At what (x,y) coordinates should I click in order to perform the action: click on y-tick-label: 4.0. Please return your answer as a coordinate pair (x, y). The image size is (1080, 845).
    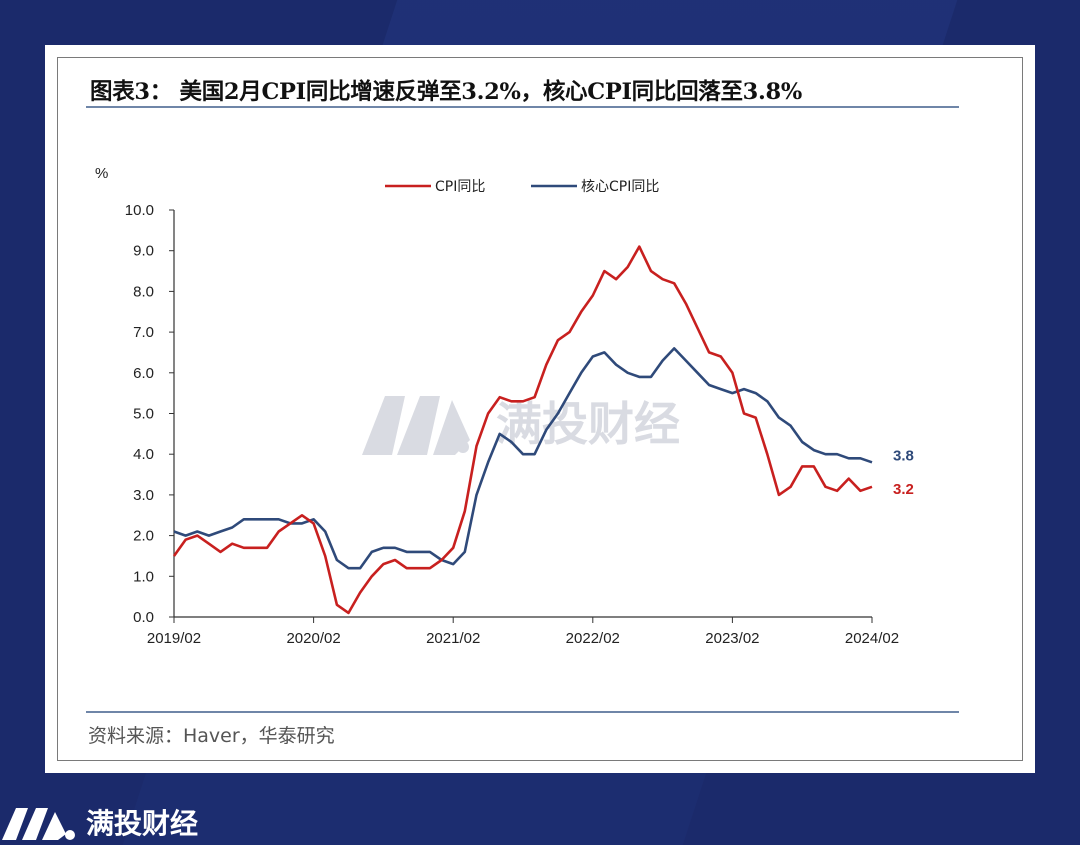
    Looking at the image, I should click on (143, 454).